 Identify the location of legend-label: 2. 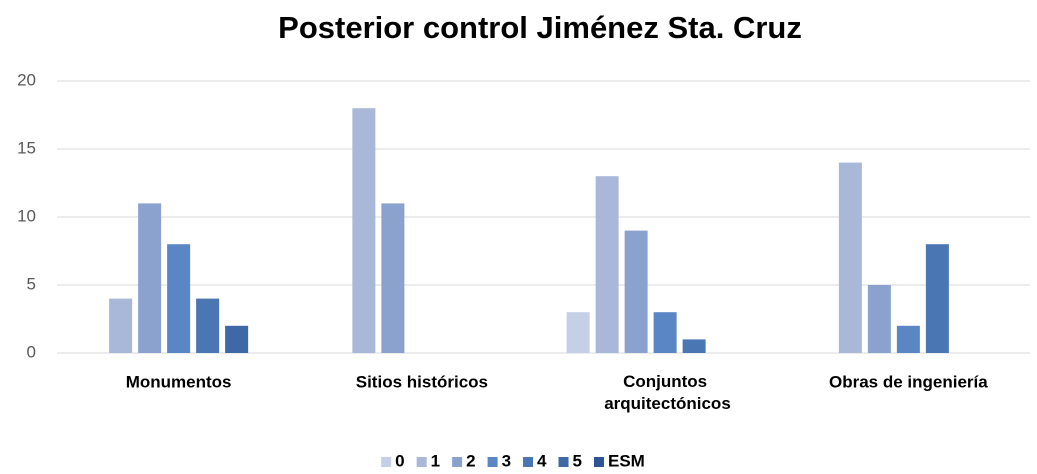
(470, 460).